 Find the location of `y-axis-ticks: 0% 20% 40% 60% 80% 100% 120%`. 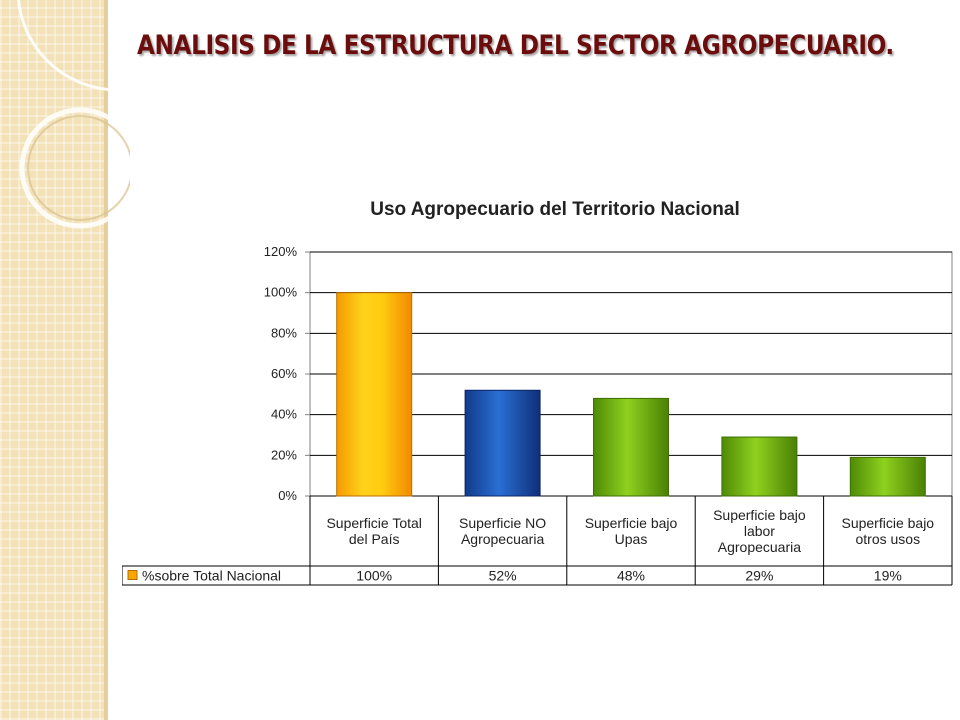

y-axis-ticks: 0% 20% 40% 60% 80% 100% 120% is located at coordinates (287, 373).